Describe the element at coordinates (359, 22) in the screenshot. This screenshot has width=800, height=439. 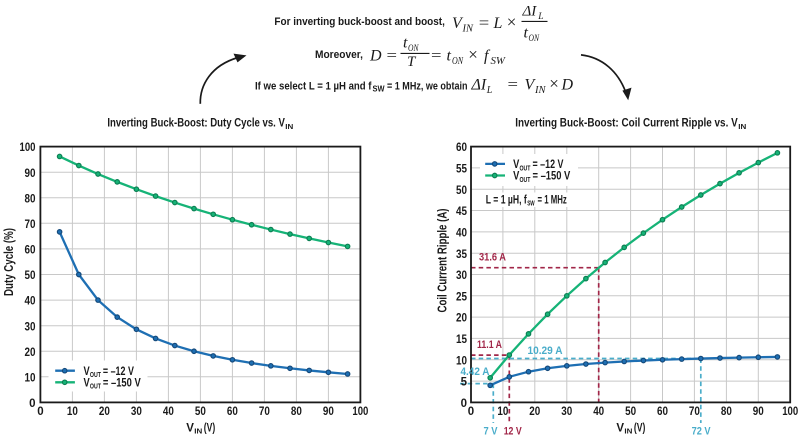
I see `svg-text:For inverting buck-boost and b: For inverting buck-boost and boost,` at that location.